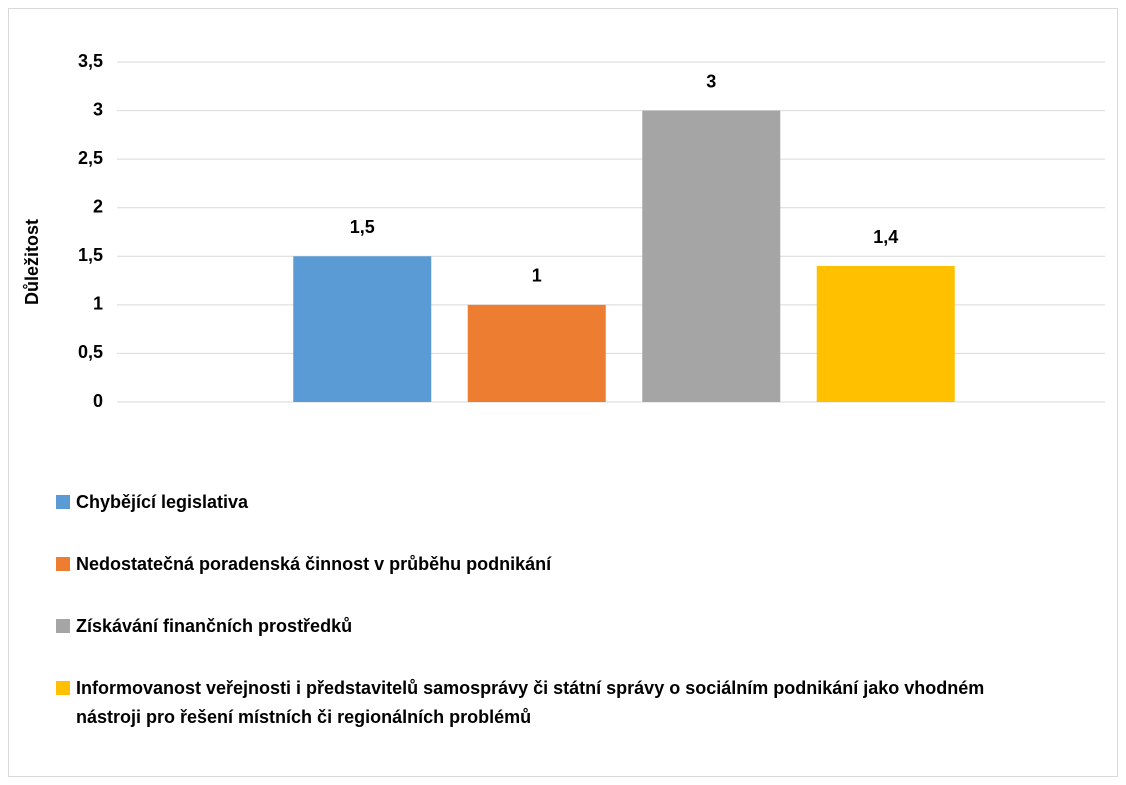 The height and width of the screenshot is (785, 1126). Describe the element at coordinates (90, 158) in the screenshot. I see `y-tick-label: 2,5` at that location.